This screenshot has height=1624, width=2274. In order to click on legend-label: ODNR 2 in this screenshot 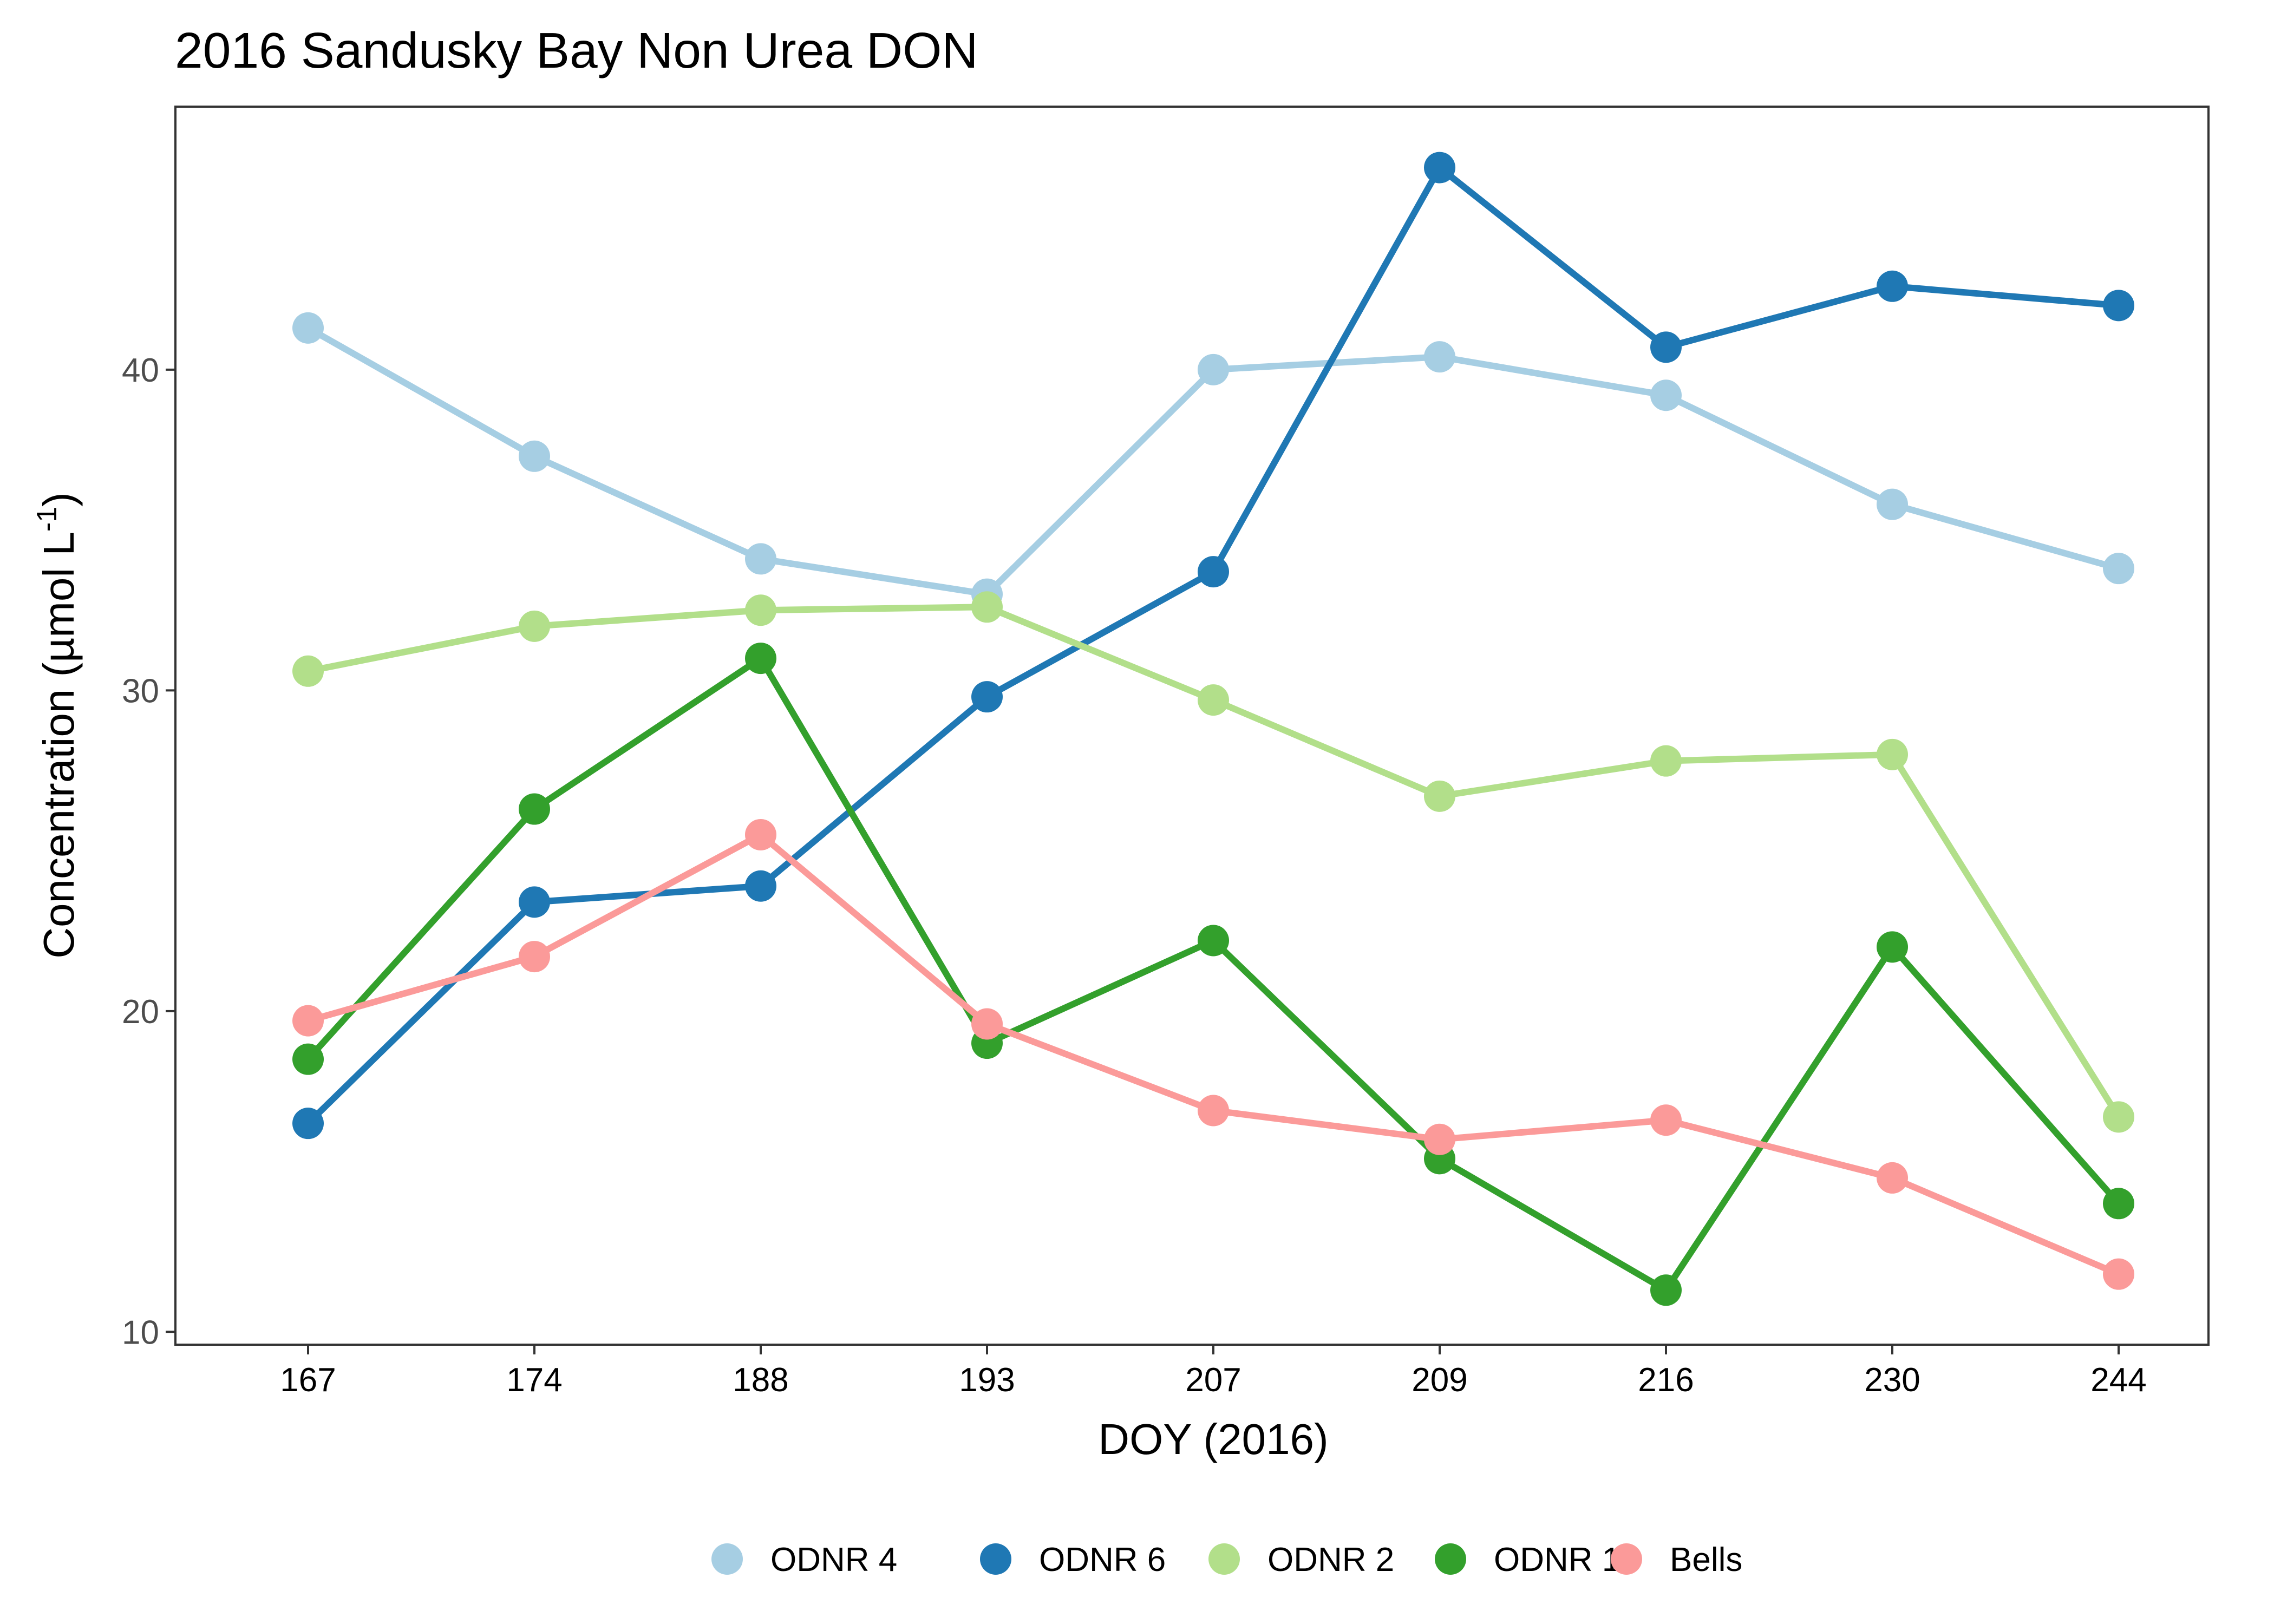, I will do `click(1331, 1560)`.